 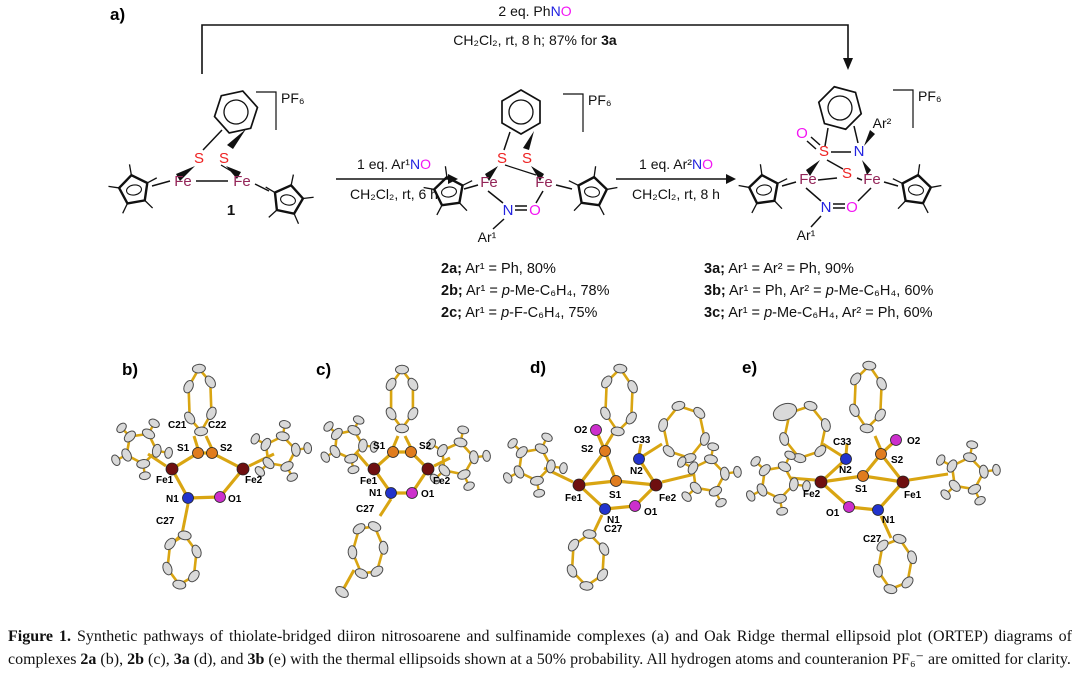 What do you see at coordinates (212, 476) in the screenshot?
I see `ortep-panel-b: S1 S2 Fe1 Fe2 N1 O1 C21 C22 C27` at bounding box center [212, 476].